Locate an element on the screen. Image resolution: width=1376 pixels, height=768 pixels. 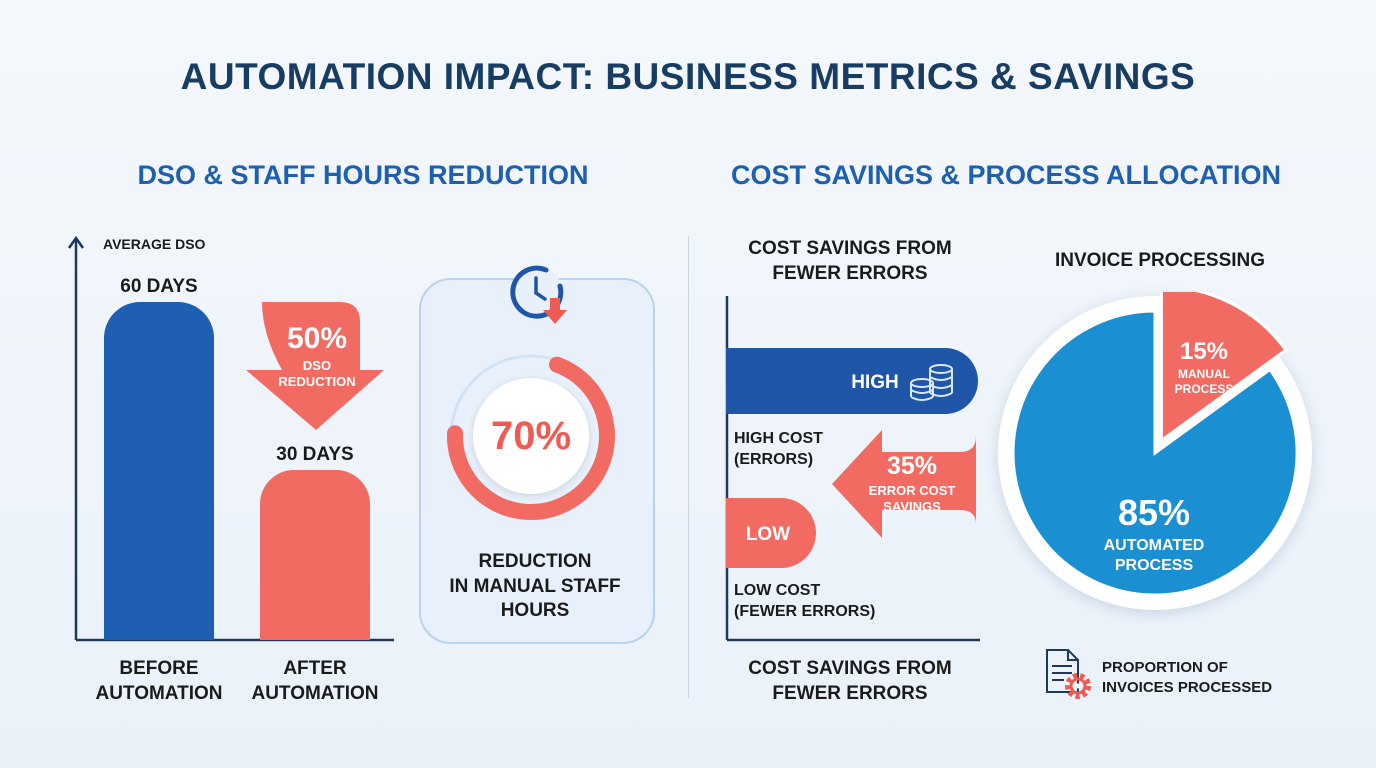
section-title-dso: DSO & STAFF HOURS REDUCTION is located at coordinates (363, 175).